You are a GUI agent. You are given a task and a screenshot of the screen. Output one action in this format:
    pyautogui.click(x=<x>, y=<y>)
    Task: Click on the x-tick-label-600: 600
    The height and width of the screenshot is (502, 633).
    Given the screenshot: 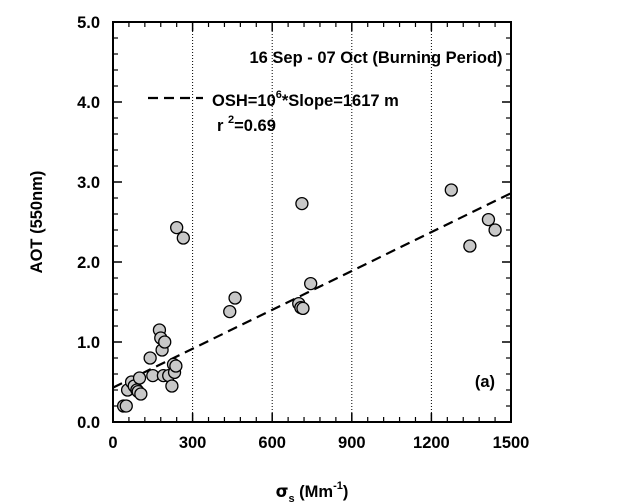 What is the action you would take?
    pyautogui.click(x=272, y=443)
    